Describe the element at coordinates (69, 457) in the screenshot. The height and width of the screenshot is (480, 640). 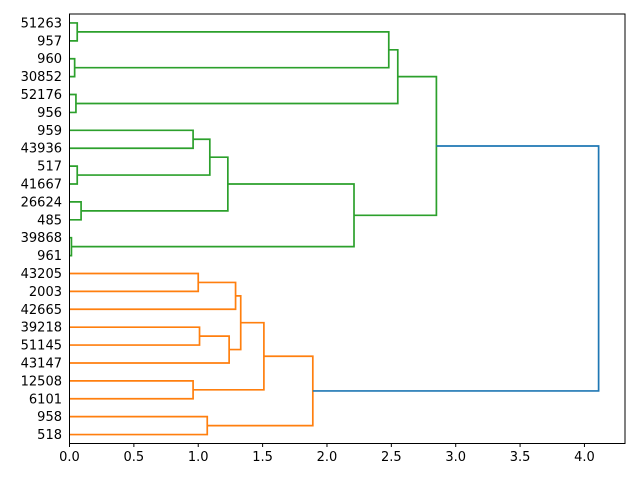
I see `x-tick-label: 0.0` at that location.